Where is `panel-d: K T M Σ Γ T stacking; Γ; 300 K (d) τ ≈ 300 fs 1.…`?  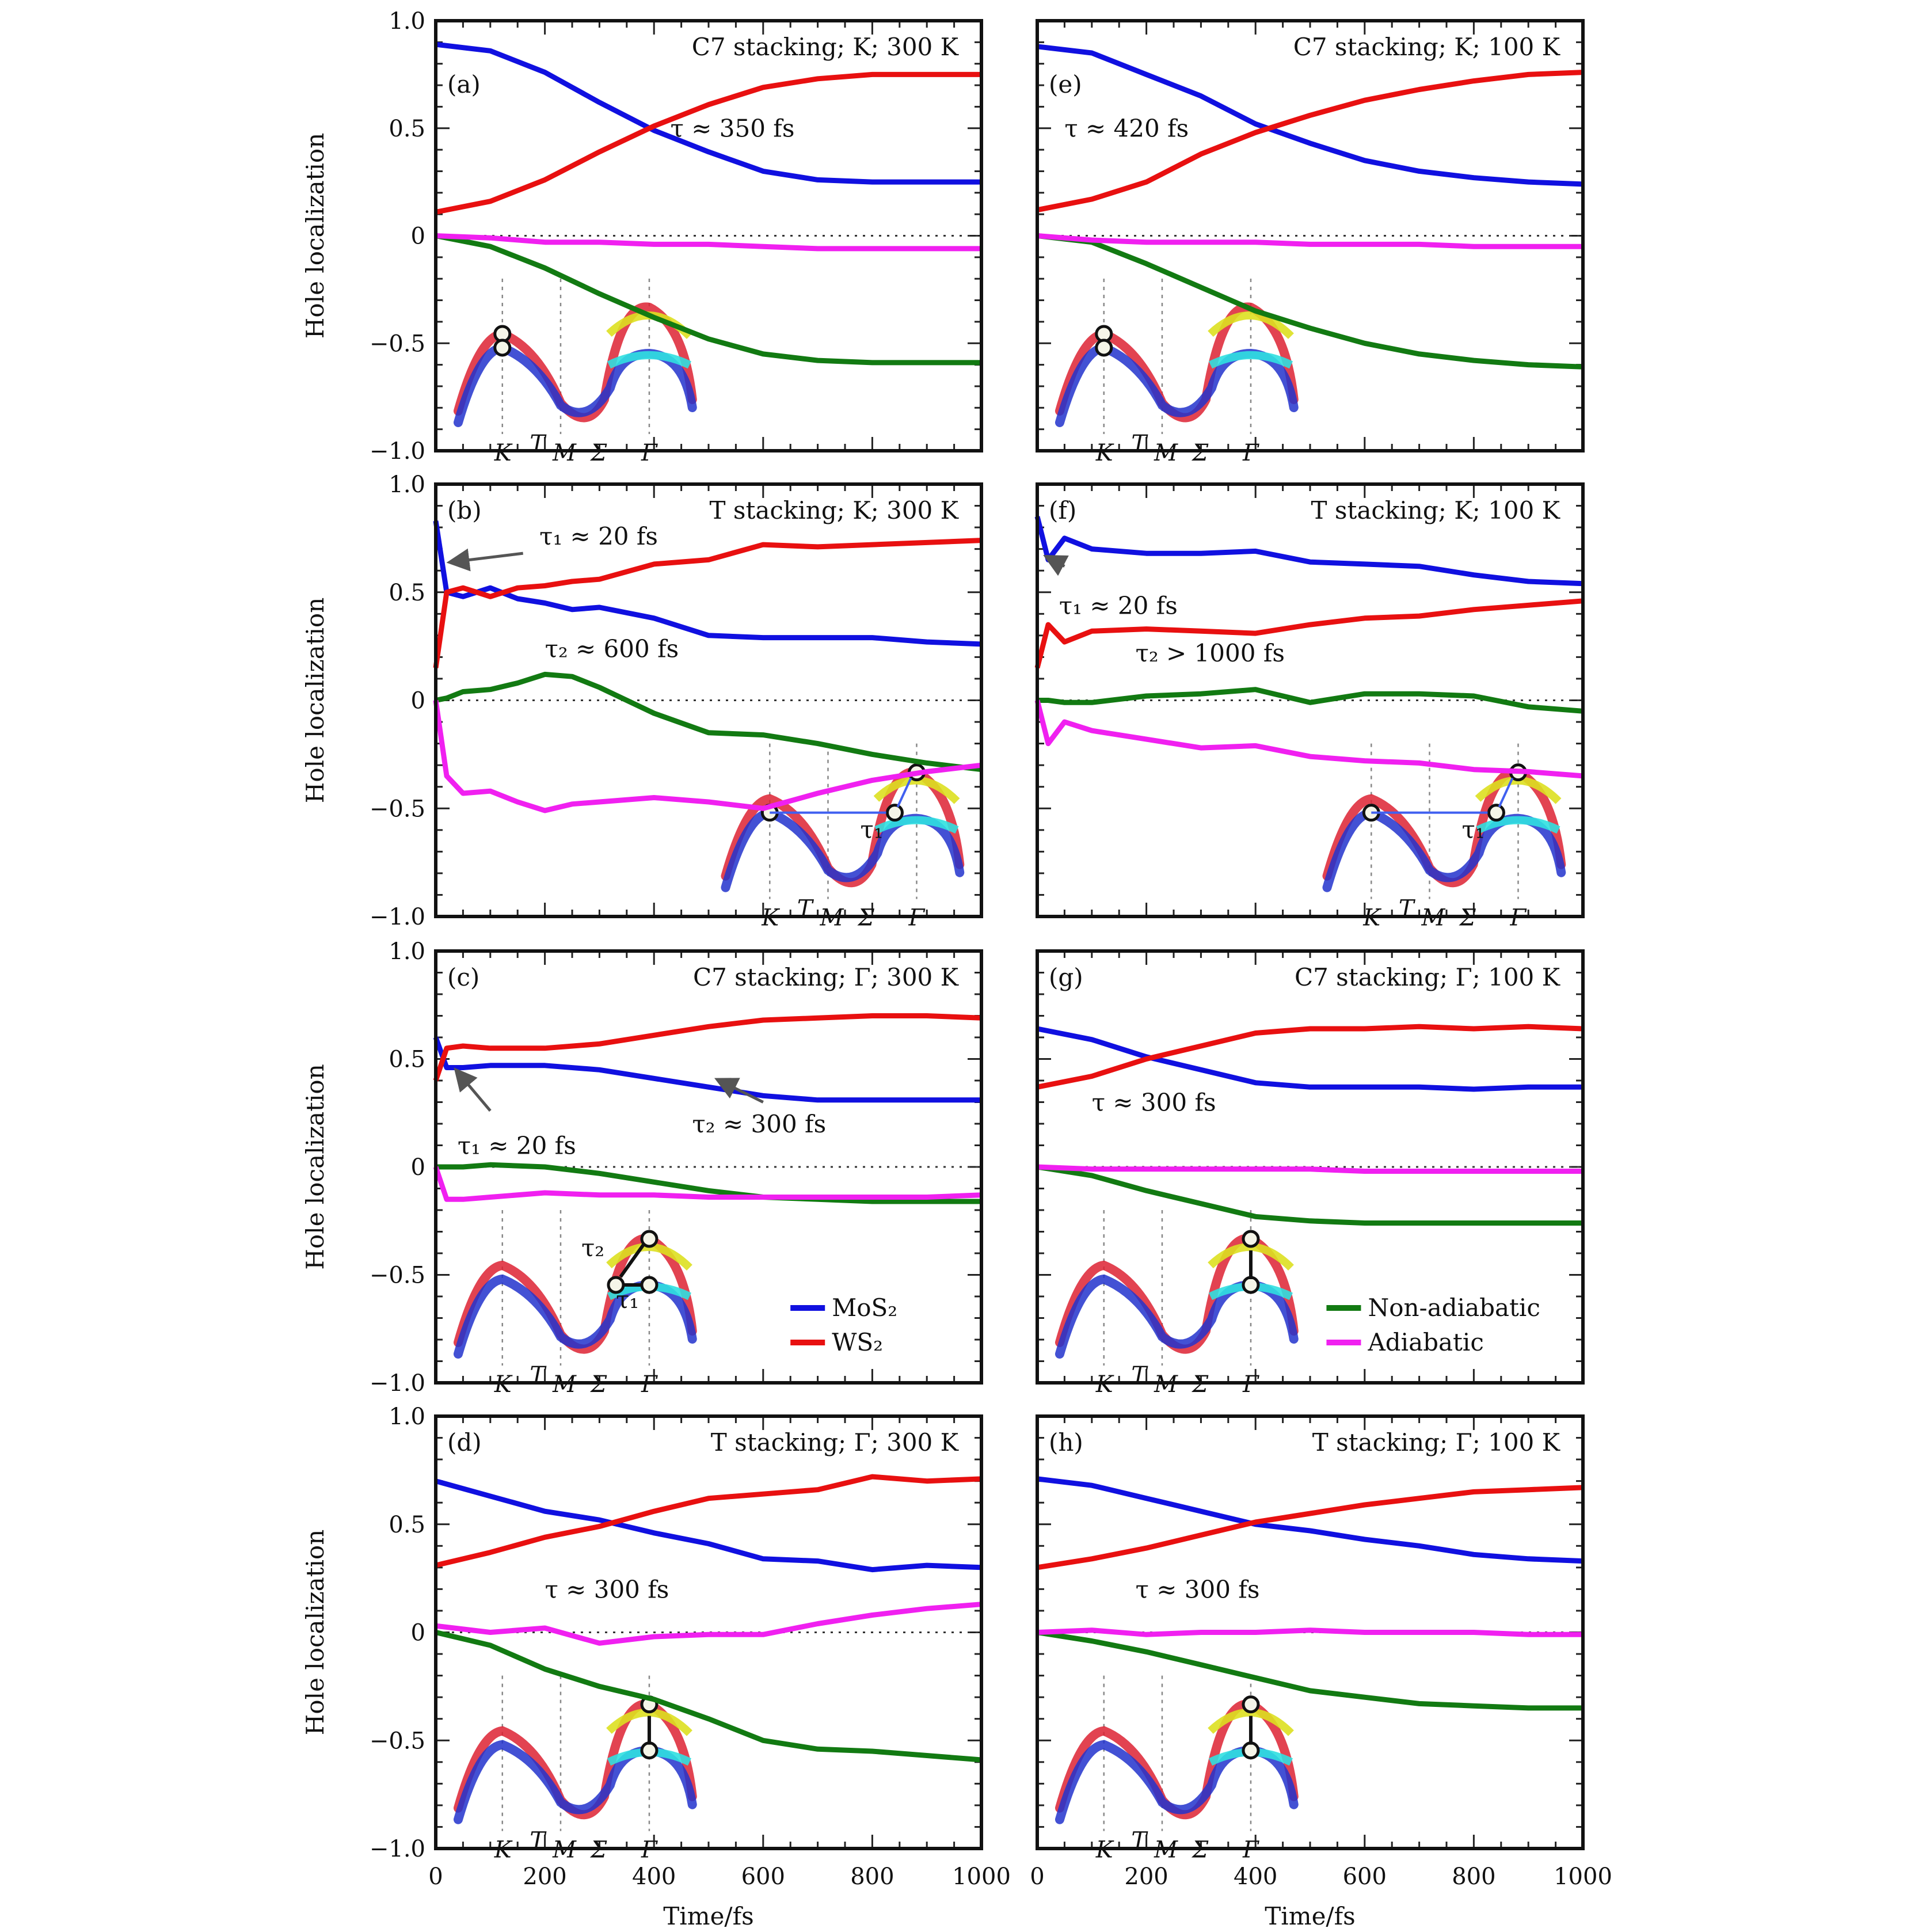 panel-d: K T M Σ Γ T stacking; Γ; 300 K (d) τ ≈ 300 fs 1.… is located at coordinates (656, 1667).